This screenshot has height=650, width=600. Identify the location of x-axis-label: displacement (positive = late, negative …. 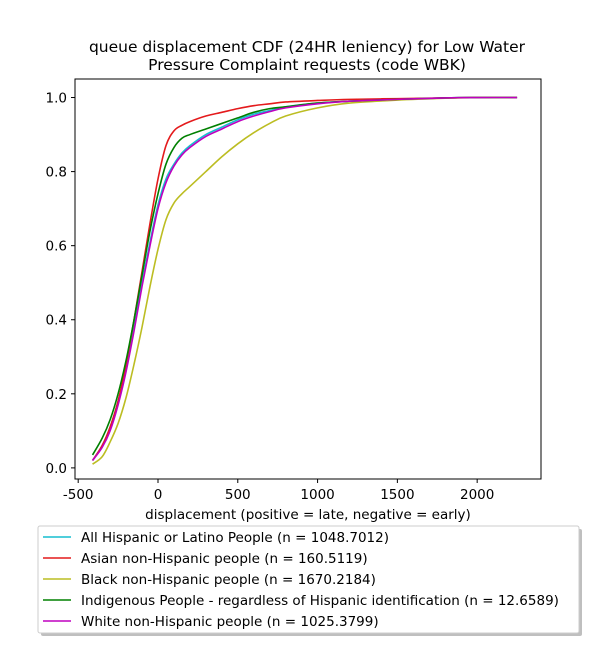
(308, 515).